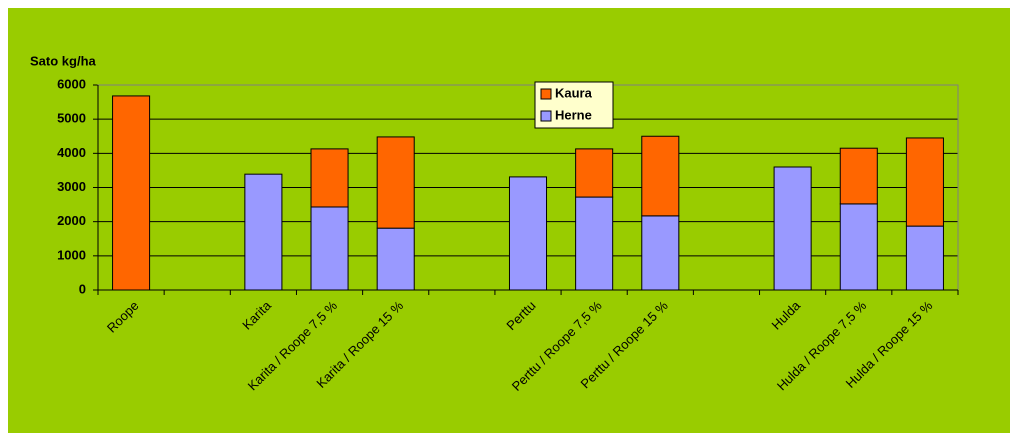 The width and height of the screenshot is (1018, 441). I want to click on y-tick-label: 2000, so click(71, 220).